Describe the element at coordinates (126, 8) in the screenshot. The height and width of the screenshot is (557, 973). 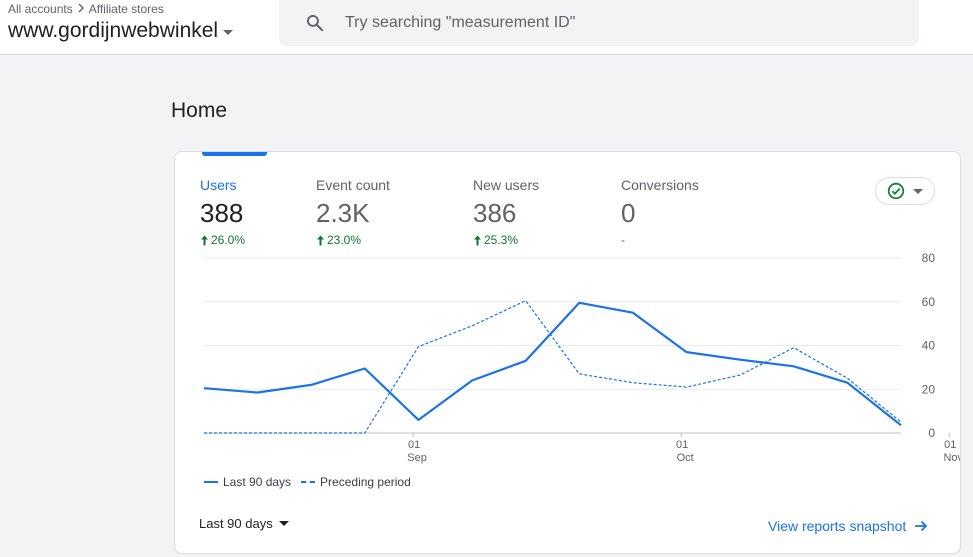
I see `breadcrumb-account: Affiliate stores` at that location.